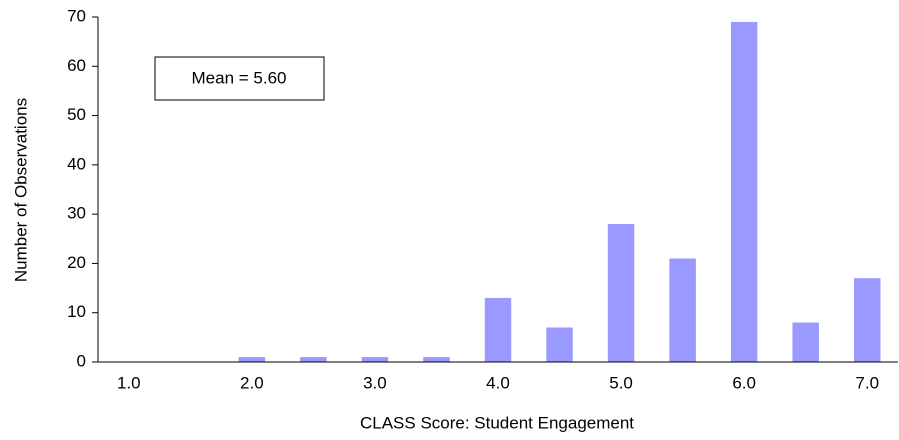 This screenshot has width=899, height=440. What do you see at coordinates (76, 213) in the screenshot?
I see `y-tick-label: 30` at bounding box center [76, 213].